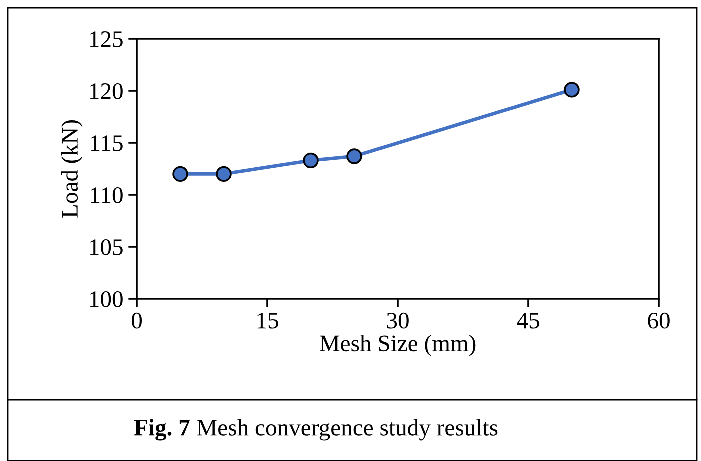 The width and height of the screenshot is (701, 461). What do you see at coordinates (398, 320) in the screenshot?
I see `x-tick-label: 30` at bounding box center [398, 320].